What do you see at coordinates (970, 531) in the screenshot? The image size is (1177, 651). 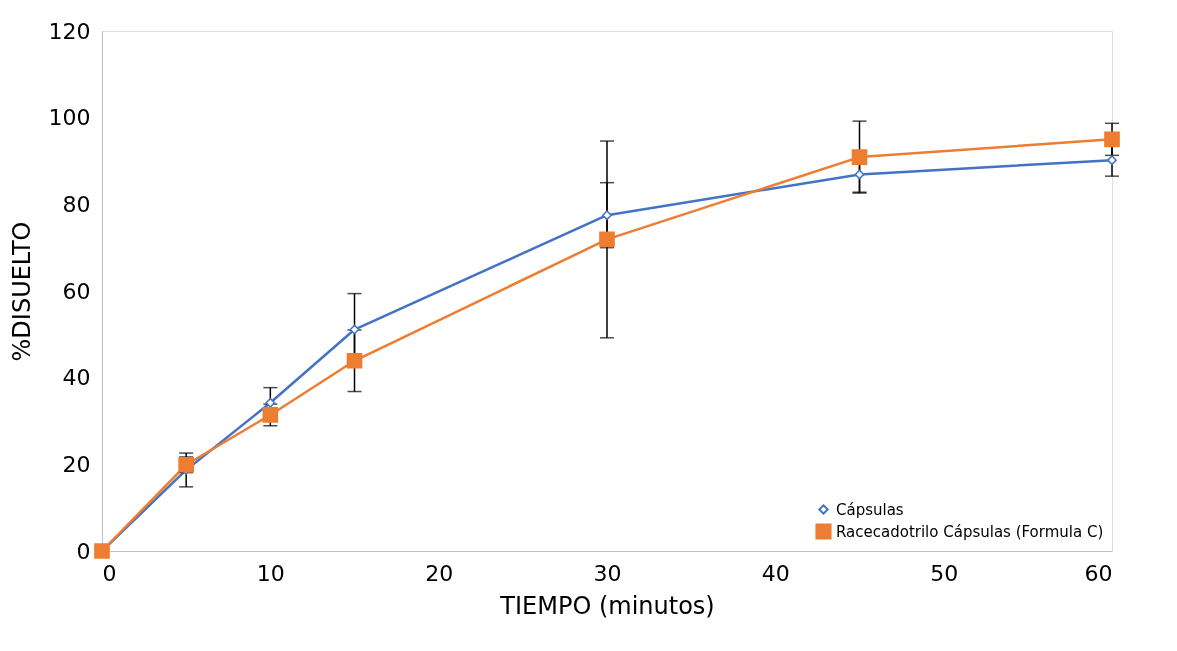 I see `legend-label: Racecadotrilo Cápsulas (Formula C)` at bounding box center [970, 531].